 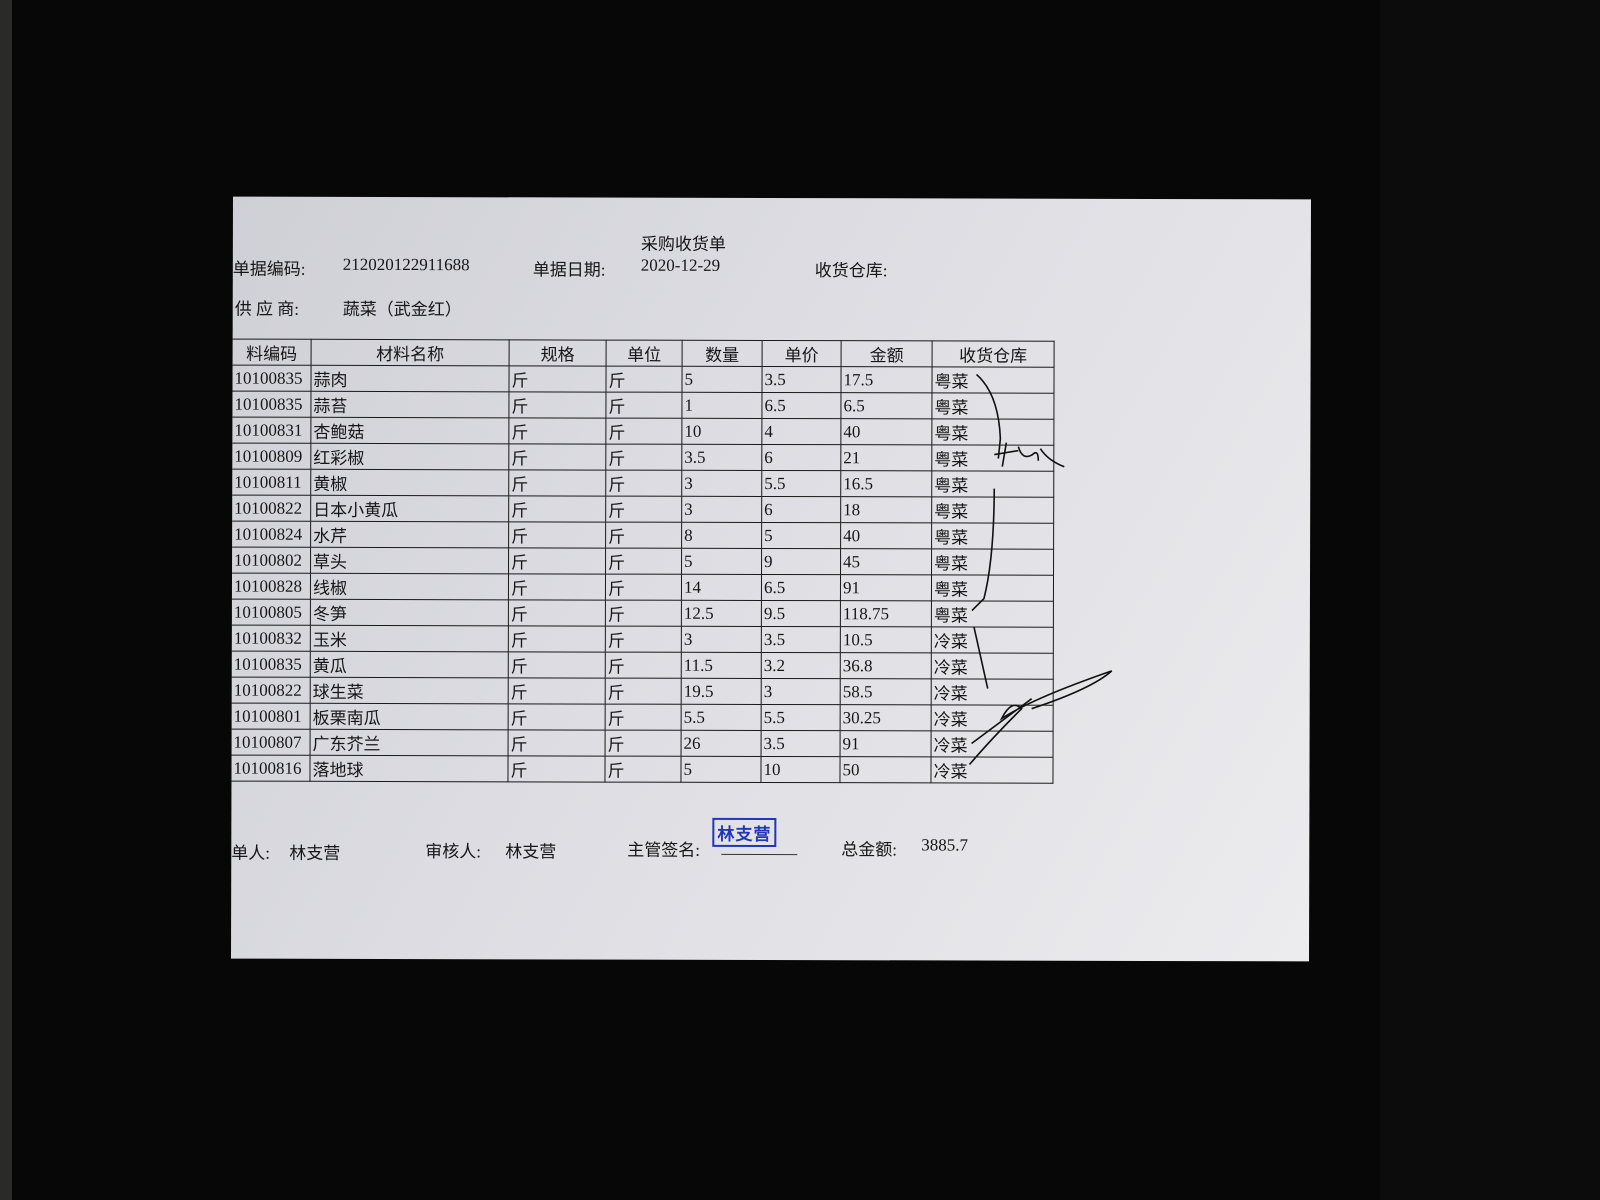 I want to click on signature-scribble, so click(x=1040, y=718).